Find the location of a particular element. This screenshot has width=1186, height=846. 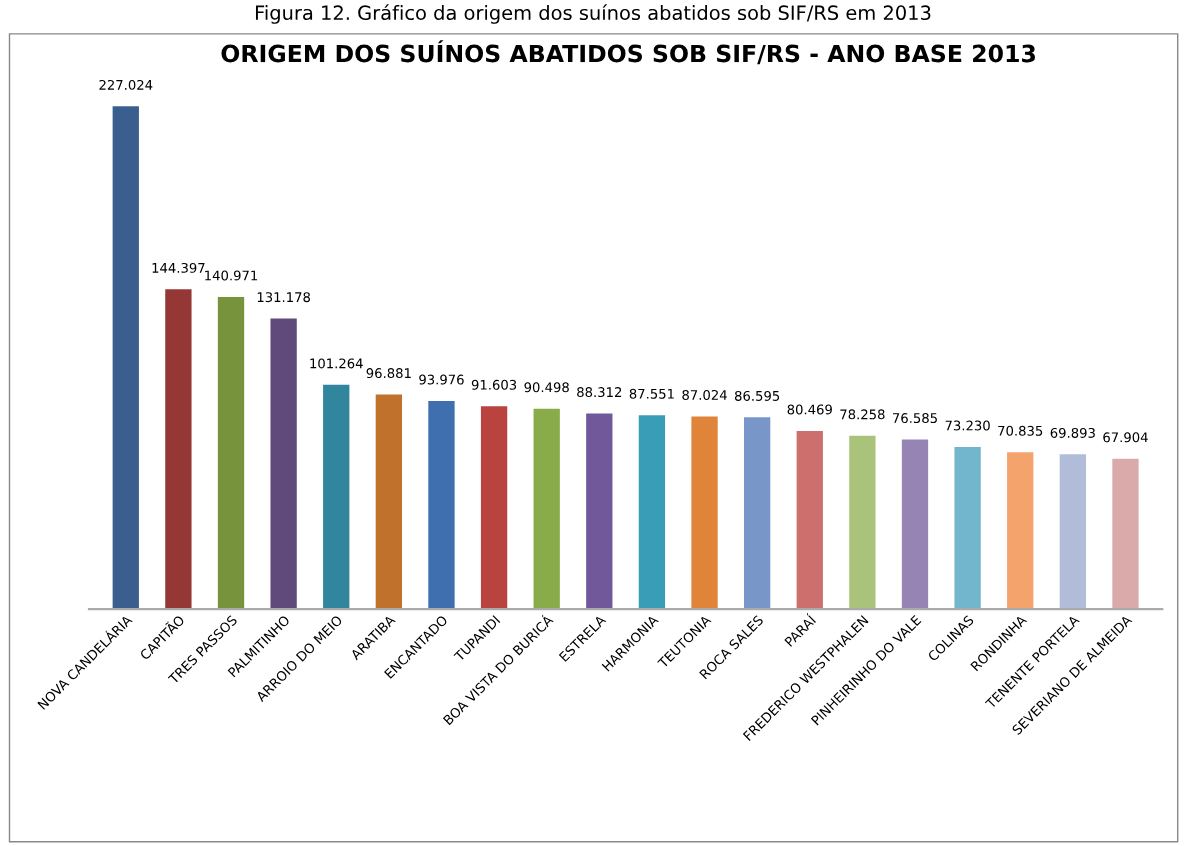

data-label: 93.976 is located at coordinates (441, 379).